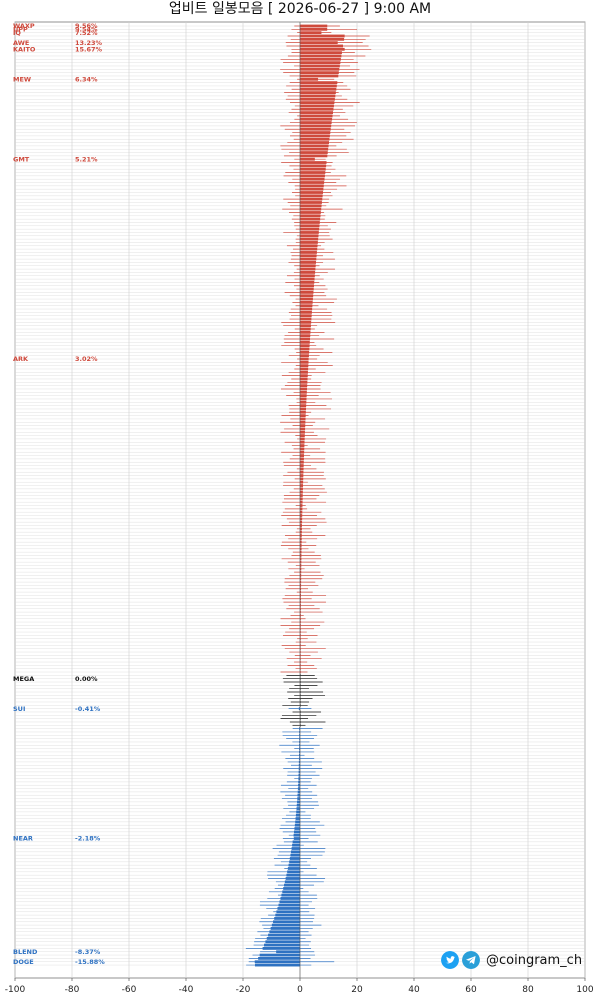  I want to click on x-tick-label: 60, so click(471, 990).